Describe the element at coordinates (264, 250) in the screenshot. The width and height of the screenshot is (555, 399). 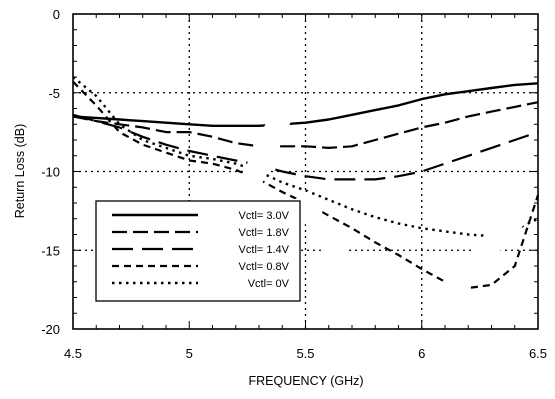
I see `legend-label-2: Vctl= 1.4V` at that location.